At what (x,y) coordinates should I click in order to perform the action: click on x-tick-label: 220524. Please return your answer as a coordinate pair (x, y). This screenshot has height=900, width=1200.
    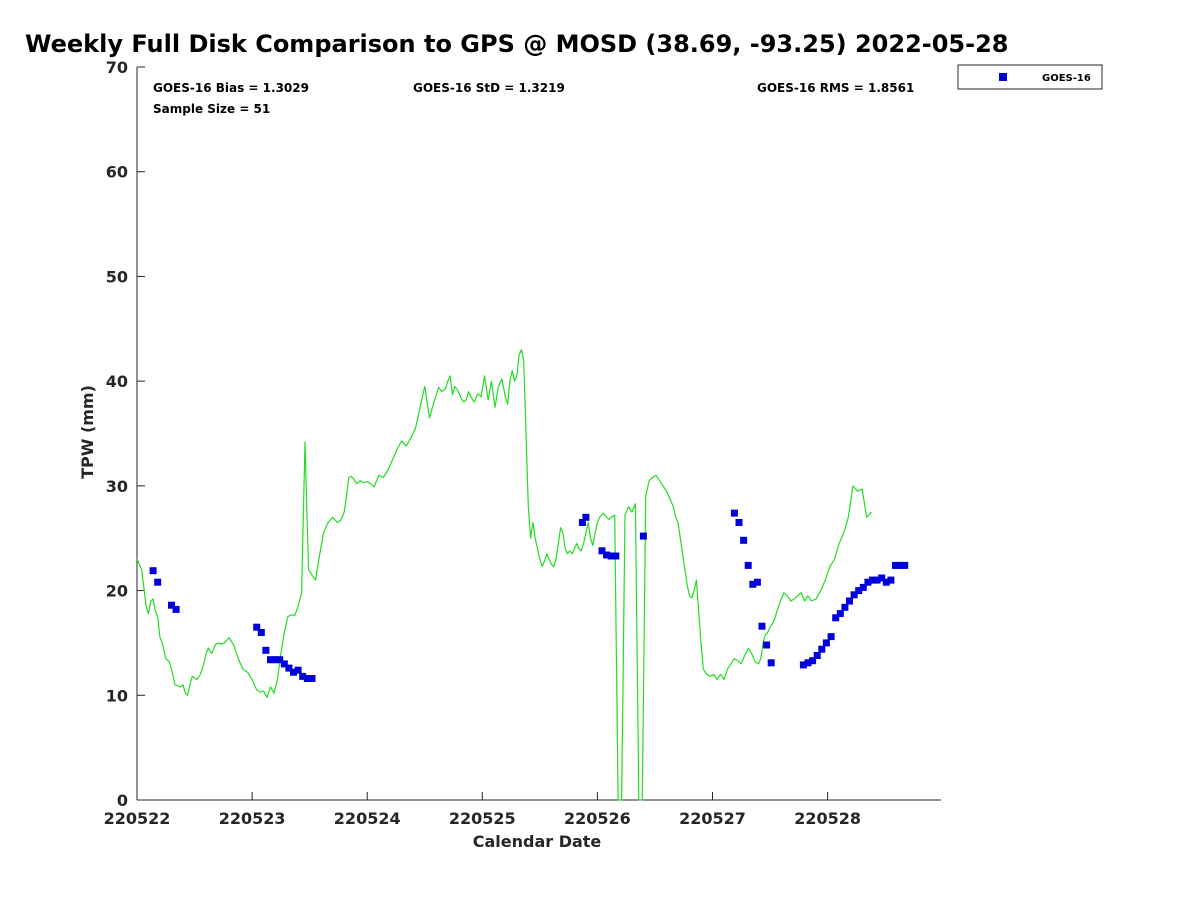
    Looking at the image, I should click on (367, 818).